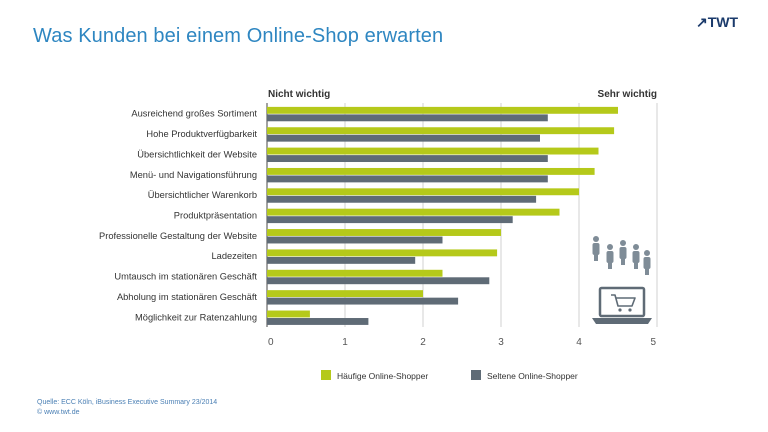 The image size is (768, 432). Describe the element at coordinates (178, 236) in the screenshot. I see `category-label: Professionelle Gestaltung der Website` at that location.